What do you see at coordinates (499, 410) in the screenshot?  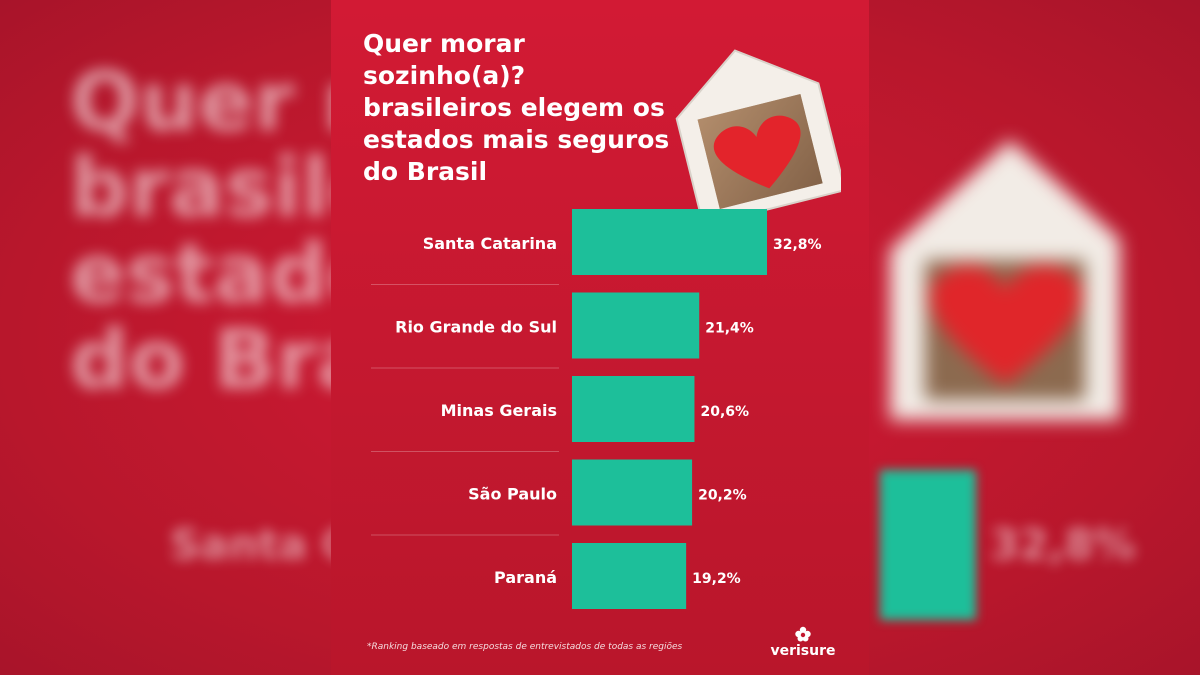 I see `category-label: Minas Gerais` at bounding box center [499, 410].